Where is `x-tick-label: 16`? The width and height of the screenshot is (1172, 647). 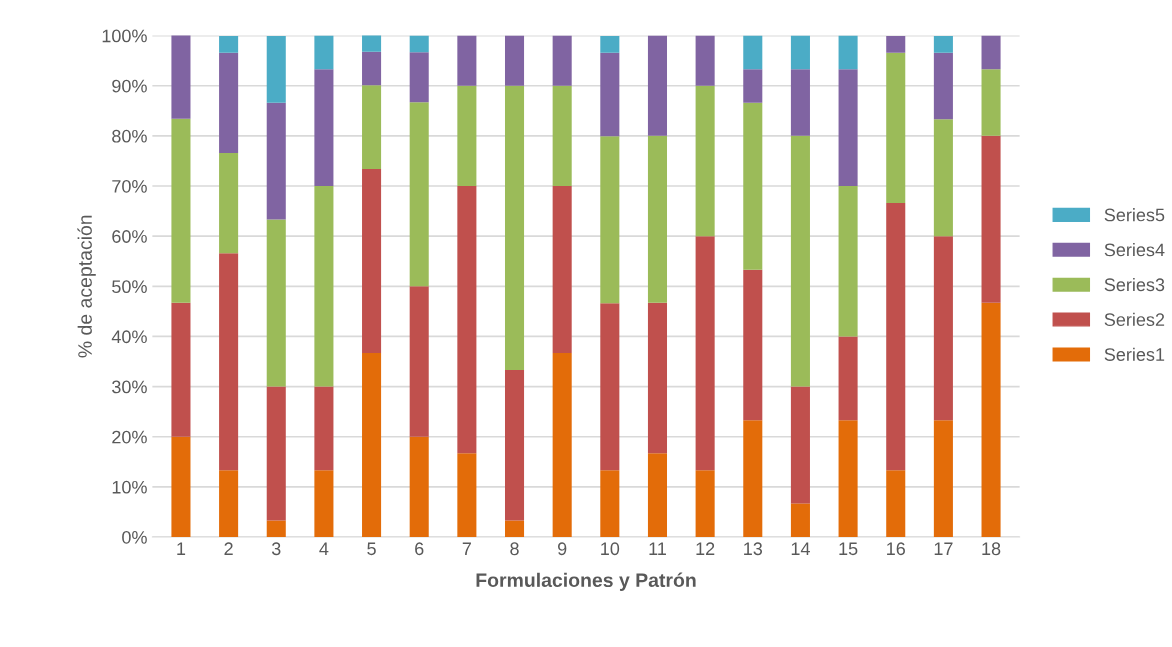
x-tick-label: 16 is located at coordinates (896, 549).